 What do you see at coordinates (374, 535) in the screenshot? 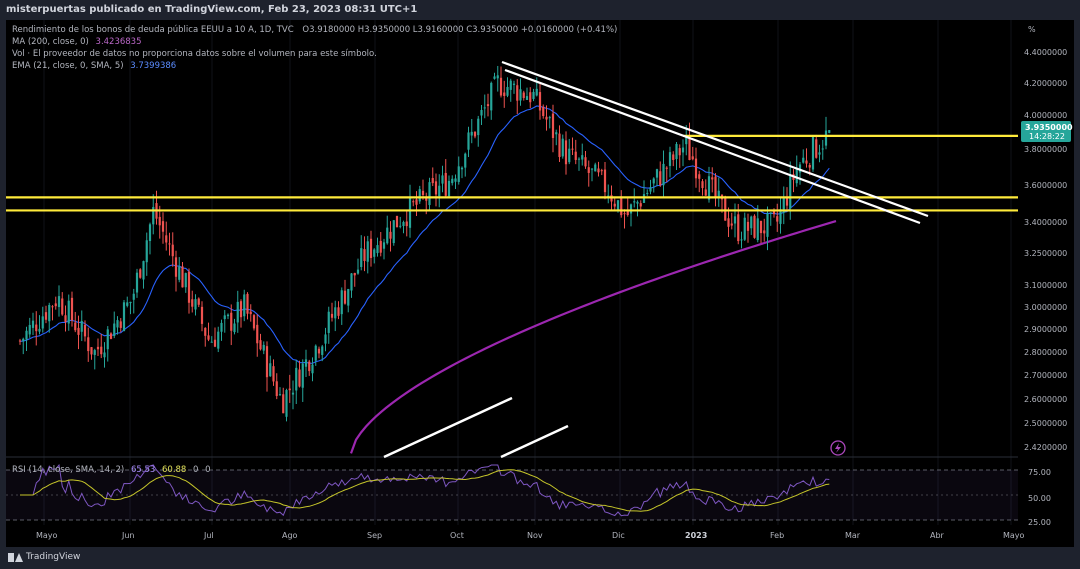
I see `time-label-sep: Sep` at bounding box center [374, 535].